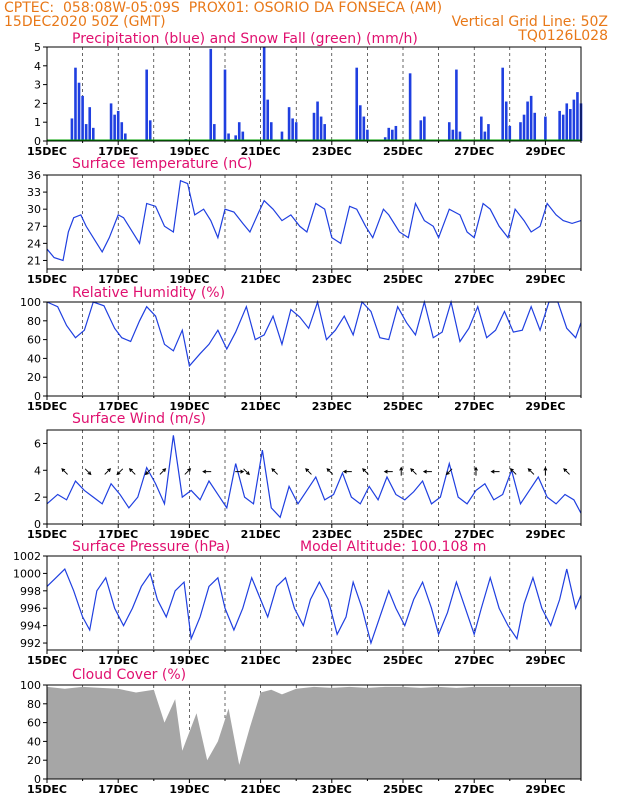  What do you see at coordinates (403, 660) in the screenshot?
I see `pressure-xtick-label: 25DEC` at bounding box center [403, 660].